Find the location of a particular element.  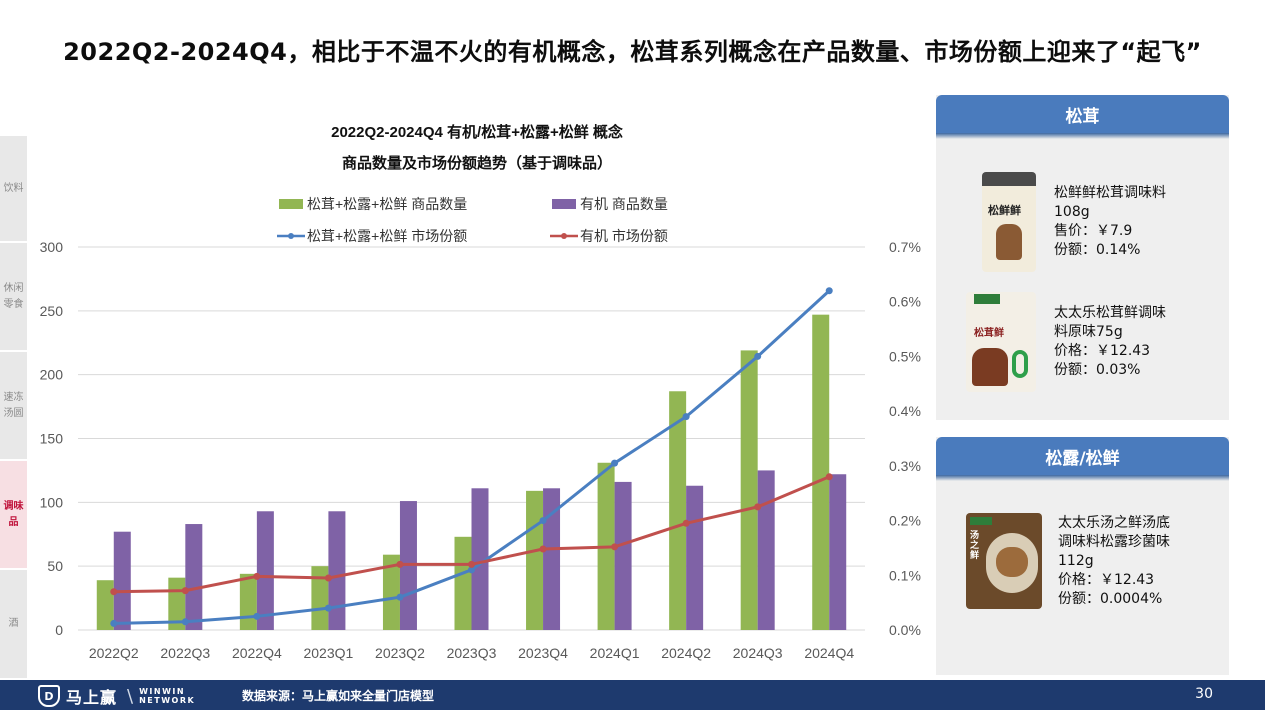

side-tab-label: 调味品 is located at coordinates (13, 514).